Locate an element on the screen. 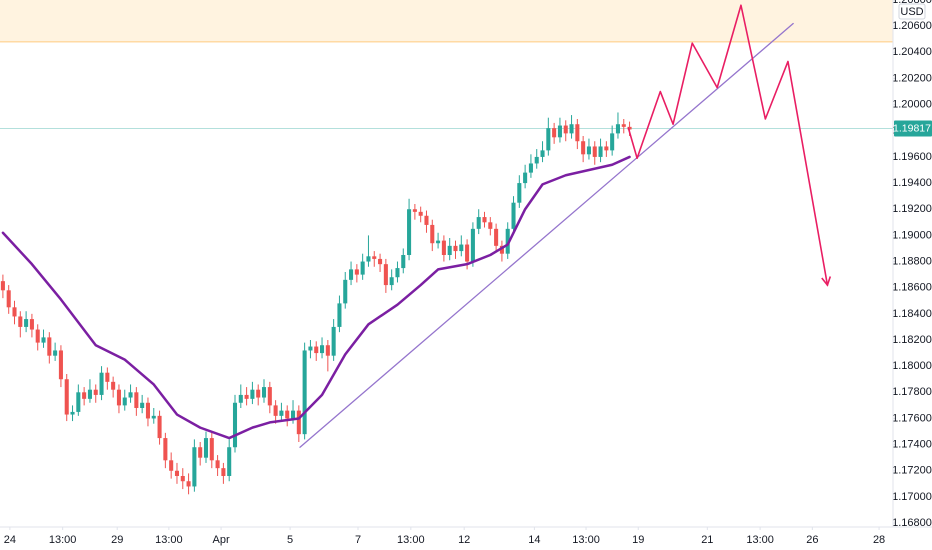  y-tick-label: 1.19000 is located at coordinates (912, 235).